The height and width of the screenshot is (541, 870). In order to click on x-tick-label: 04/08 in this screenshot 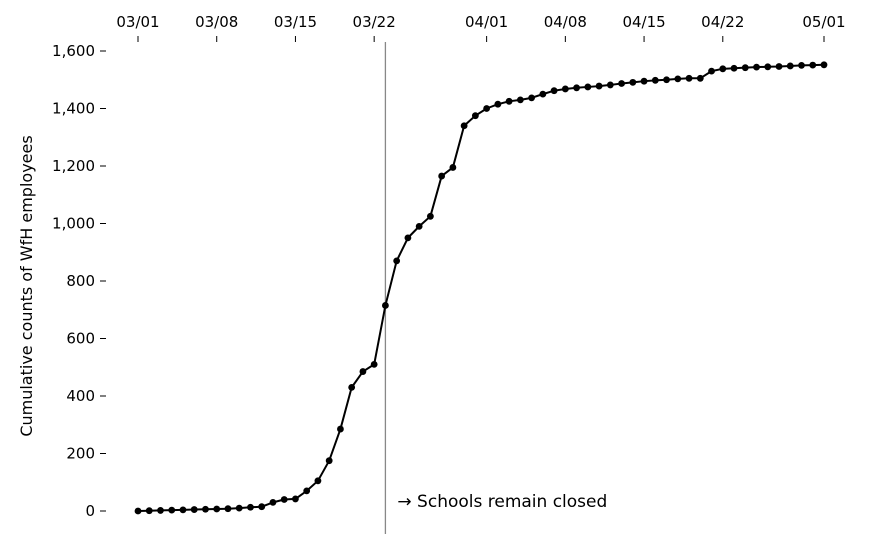, I will do `click(565, 22)`.